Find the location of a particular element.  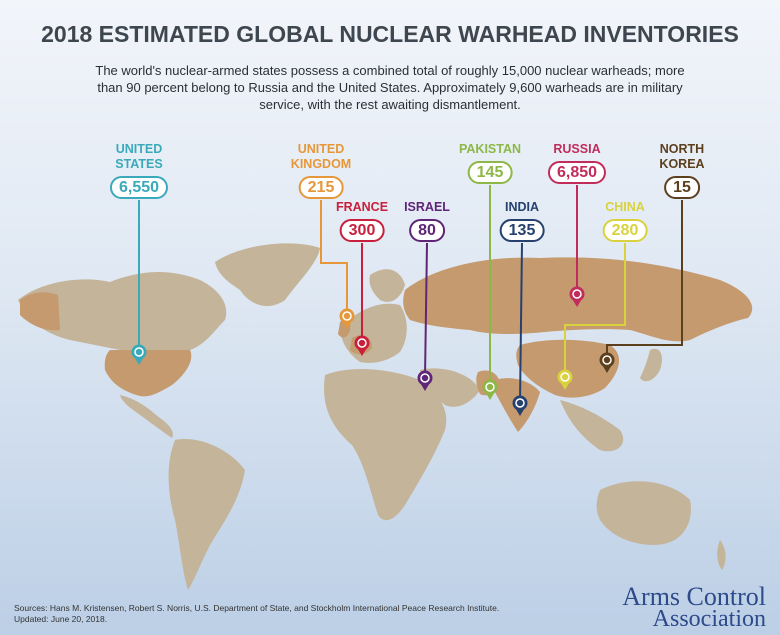

central-america is located at coordinates (146, 416).